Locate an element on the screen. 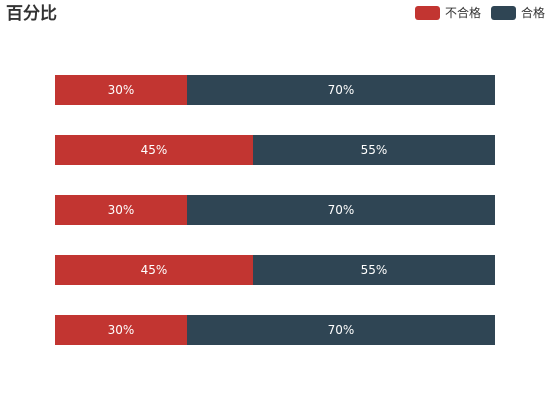 The height and width of the screenshot is (420, 550). legend: 不合格 合格 is located at coordinates (479, 12).